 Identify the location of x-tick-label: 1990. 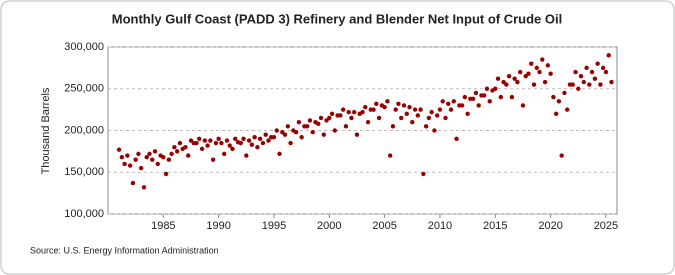
(218, 226).